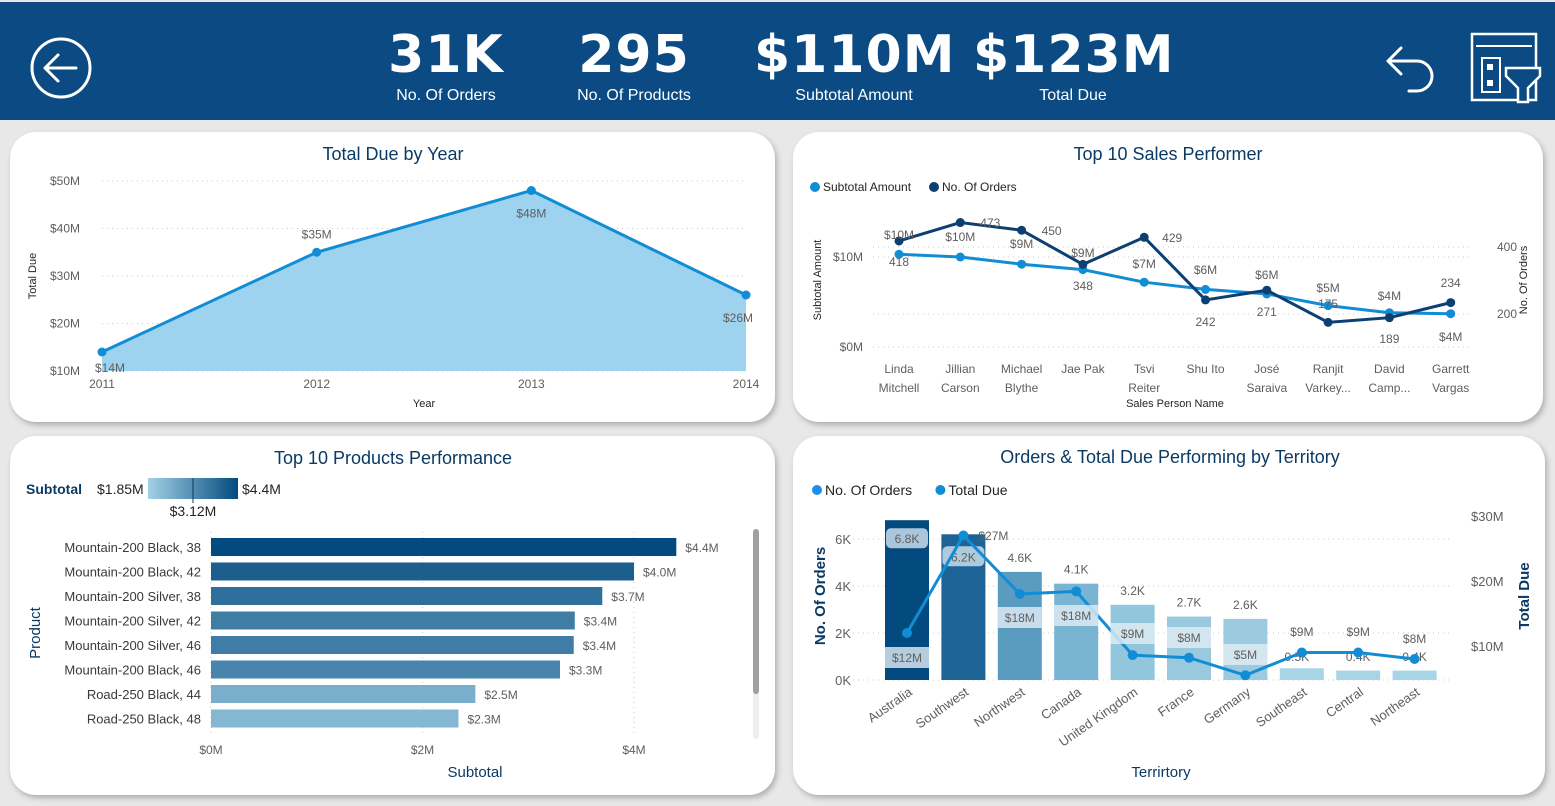 Image resolution: width=1555 pixels, height=806 pixels. Describe the element at coordinates (132, 596) in the screenshot. I see `y-tick-label: Mountain-200 Silver, 38` at that location.